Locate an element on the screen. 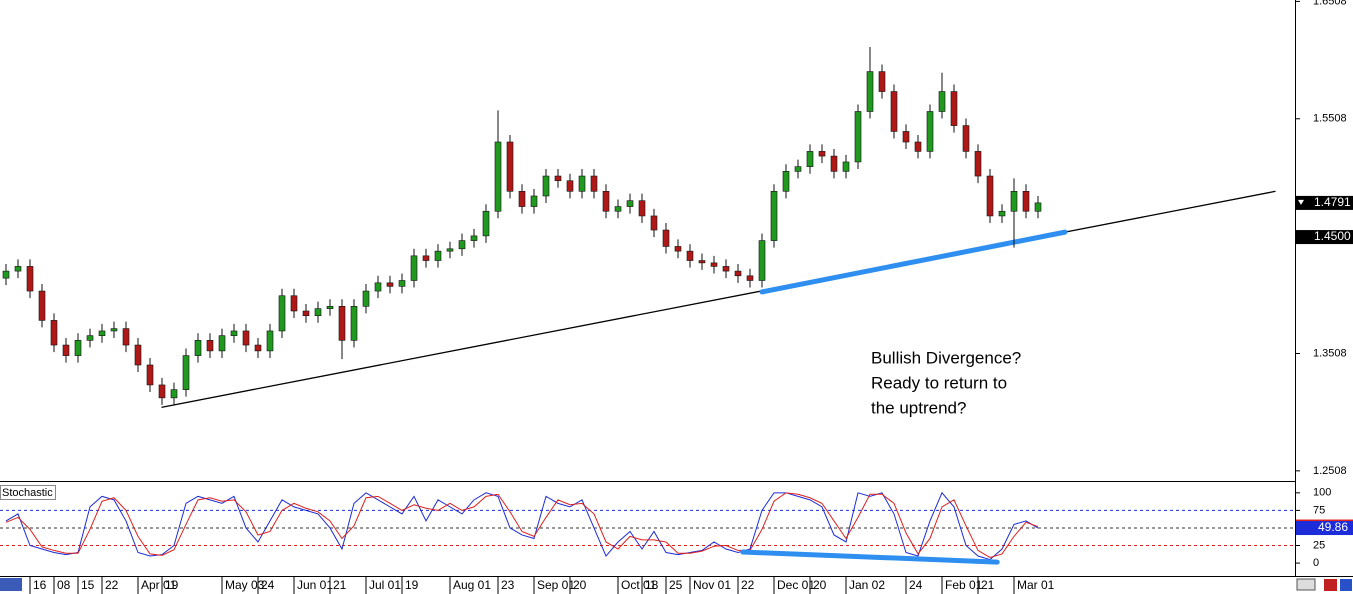 This screenshot has width=1353, height=594. price-level-marker is located at coordinates (1324, 237).